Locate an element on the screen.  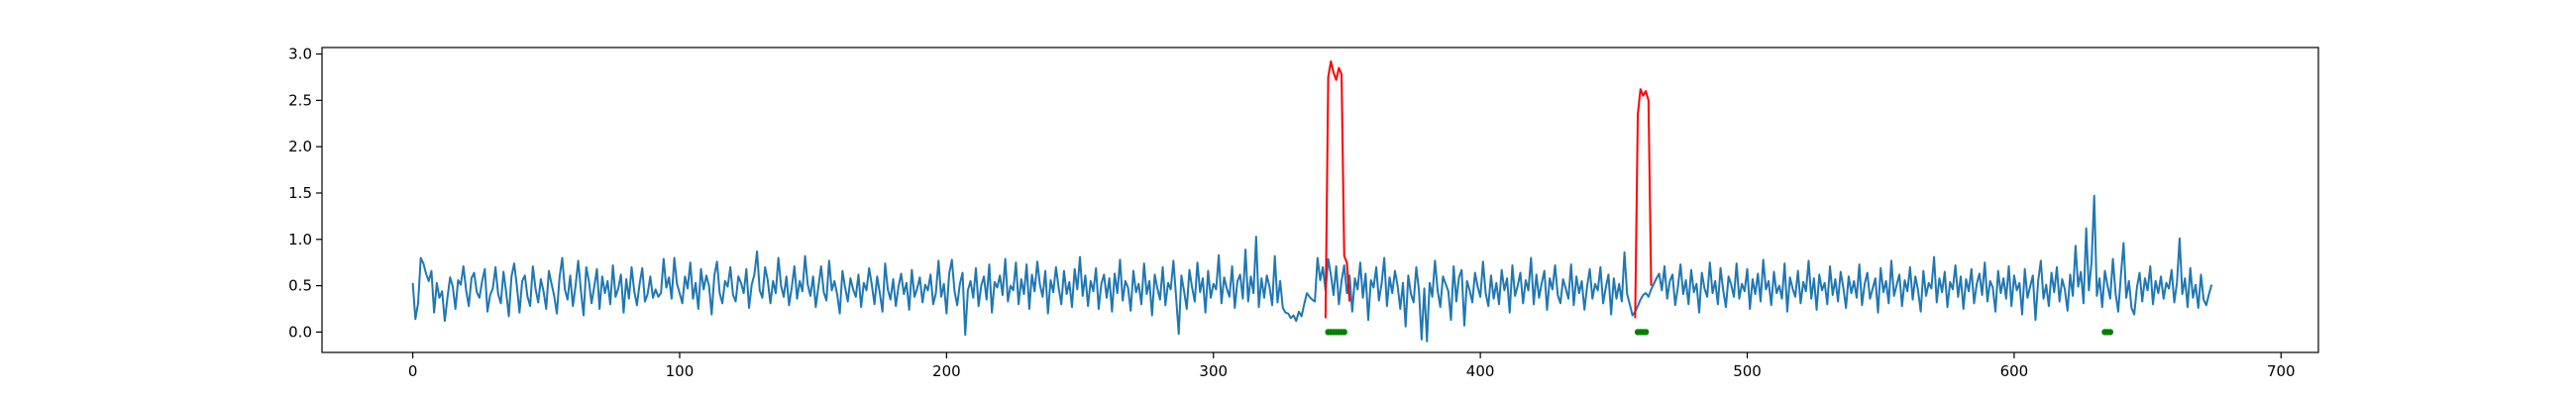
x-tick-label: 400 is located at coordinates (1481, 371).